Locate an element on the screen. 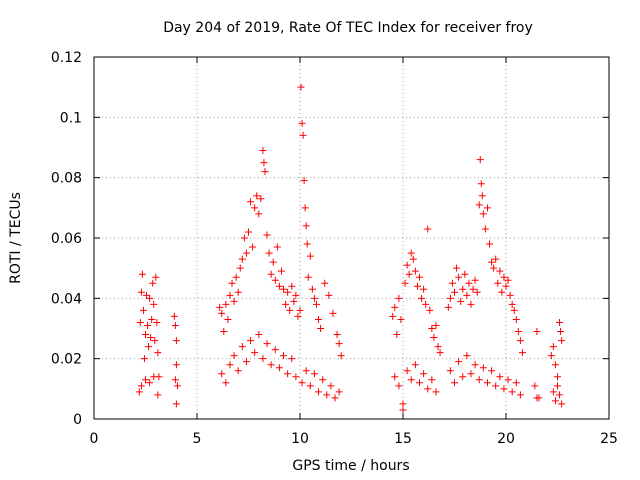 The width and height of the screenshot is (640, 480). y-axis-label: ROTI / TECUs is located at coordinates (16, 238).